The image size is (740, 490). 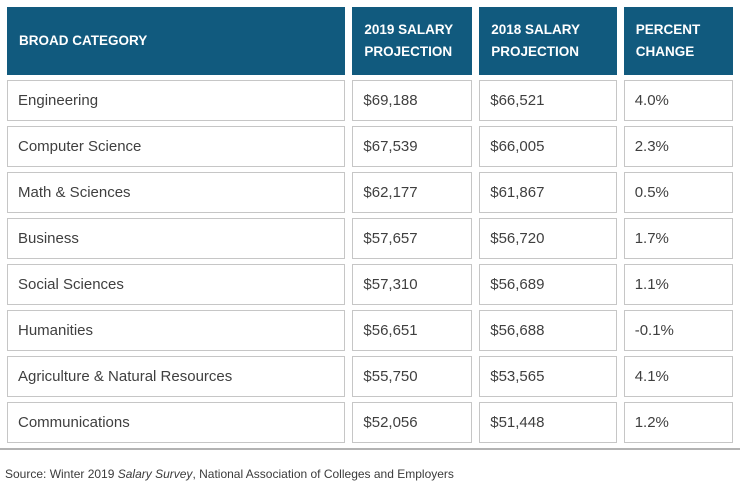 What do you see at coordinates (412, 100) in the screenshot?
I see `cell-salary-2019: $69,188` at bounding box center [412, 100].